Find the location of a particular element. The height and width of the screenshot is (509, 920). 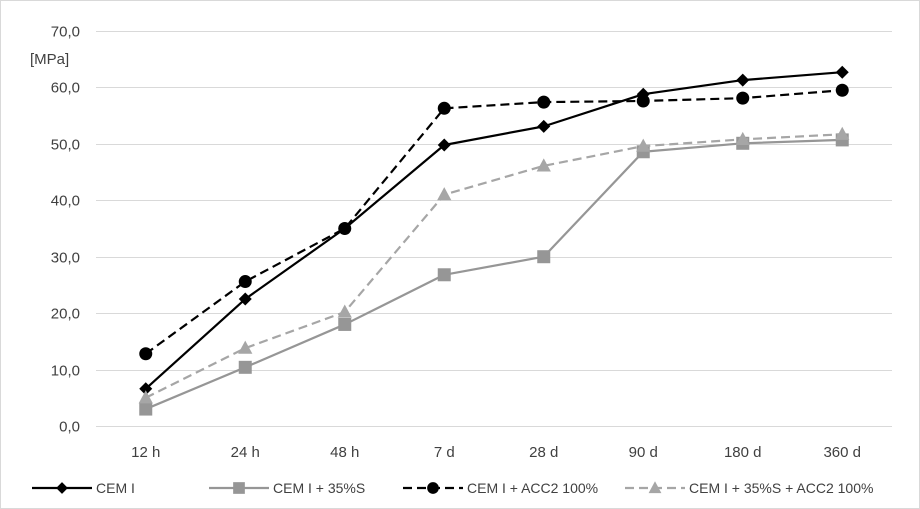

y-tick-label: 10,0 is located at coordinates (65, 371).